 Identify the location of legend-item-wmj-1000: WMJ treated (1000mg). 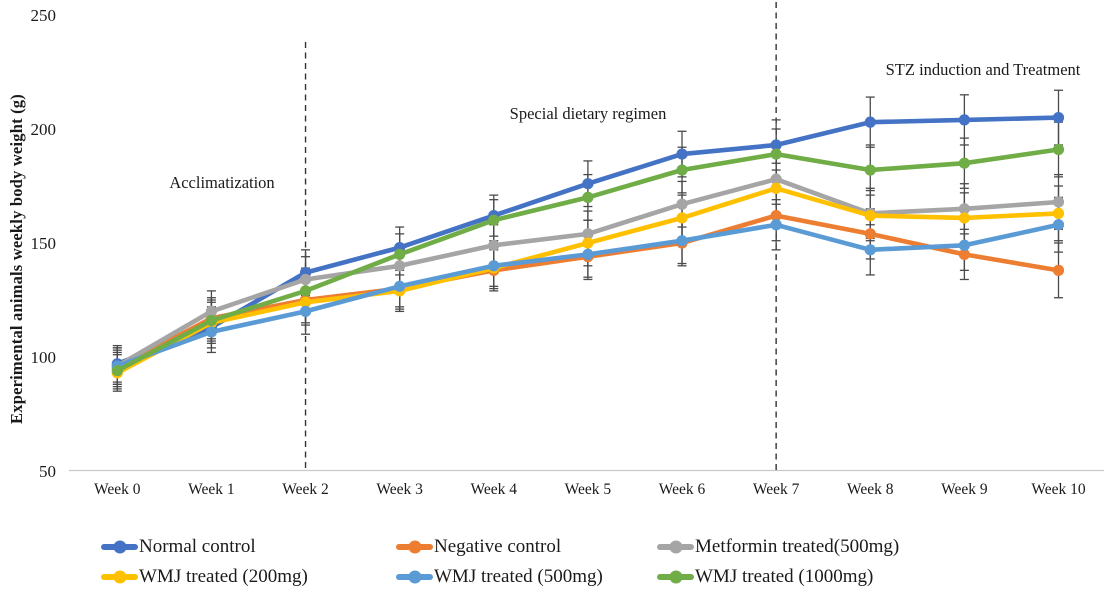
(837, 577).